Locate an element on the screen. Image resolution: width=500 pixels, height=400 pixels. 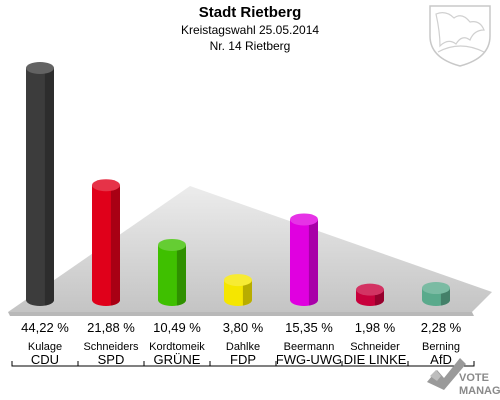
bar-fwg-uwg is located at coordinates (304, 259).